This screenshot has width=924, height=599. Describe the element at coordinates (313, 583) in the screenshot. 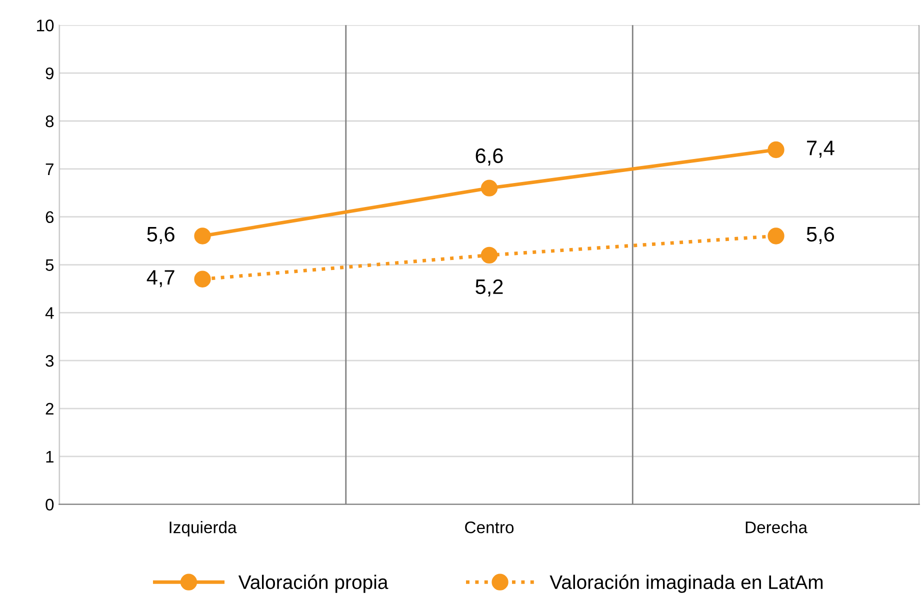

I see `legend-label: Valoración propia` at that location.